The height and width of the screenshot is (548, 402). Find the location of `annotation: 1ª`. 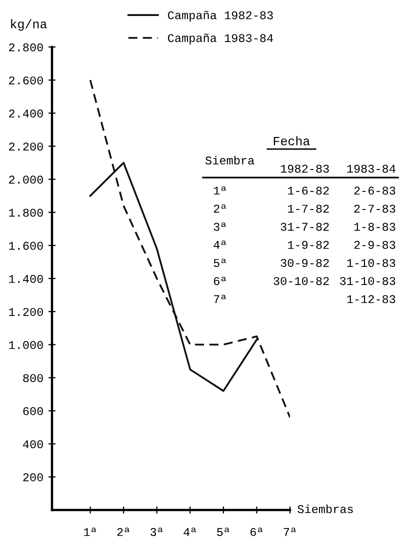

annotation: 1ª is located at coordinates (220, 190).